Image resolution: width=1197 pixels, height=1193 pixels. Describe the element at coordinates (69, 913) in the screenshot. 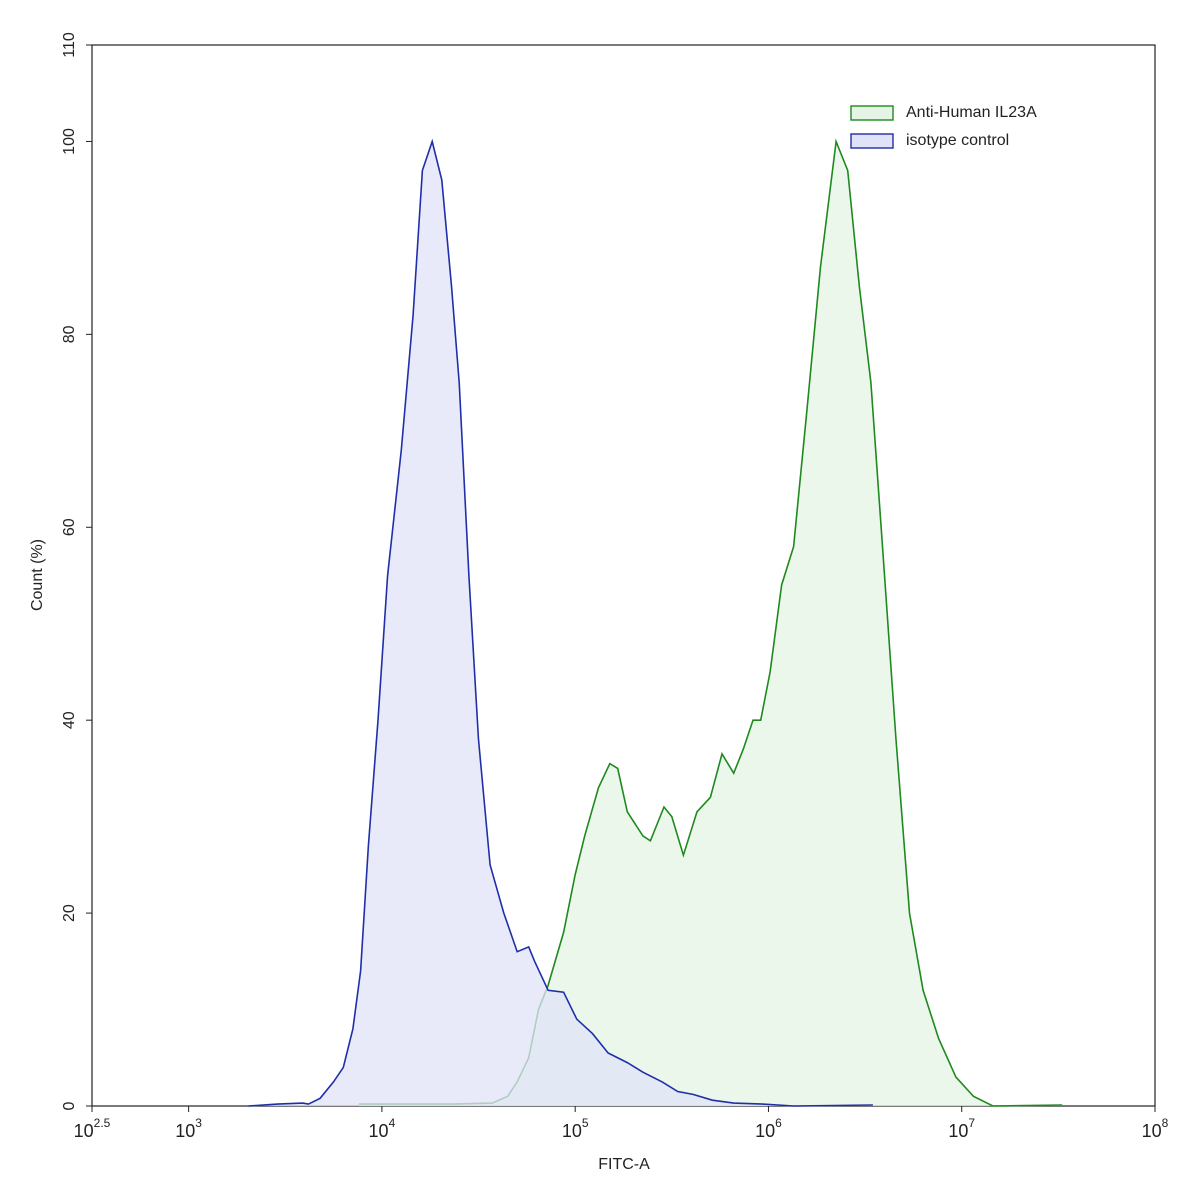

I see `y-tick-label: 20` at that location.